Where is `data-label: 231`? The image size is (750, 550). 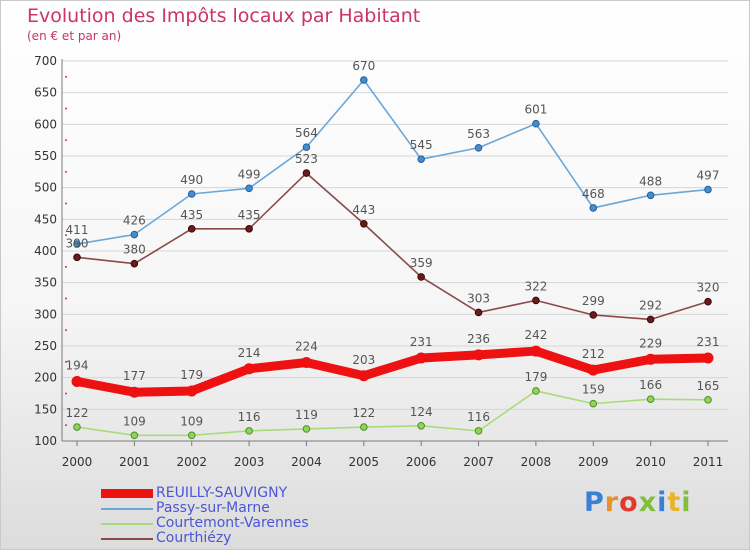 data-label: 231 is located at coordinates (421, 342).